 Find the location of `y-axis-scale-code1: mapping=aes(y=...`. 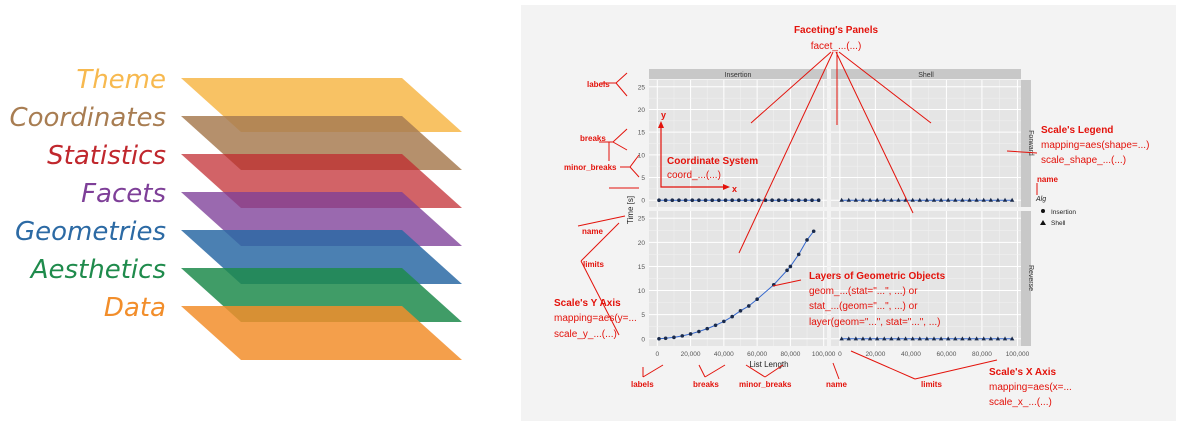

y-axis-scale-code1: mapping=aes(y=... is located at coordinates (595, 318).